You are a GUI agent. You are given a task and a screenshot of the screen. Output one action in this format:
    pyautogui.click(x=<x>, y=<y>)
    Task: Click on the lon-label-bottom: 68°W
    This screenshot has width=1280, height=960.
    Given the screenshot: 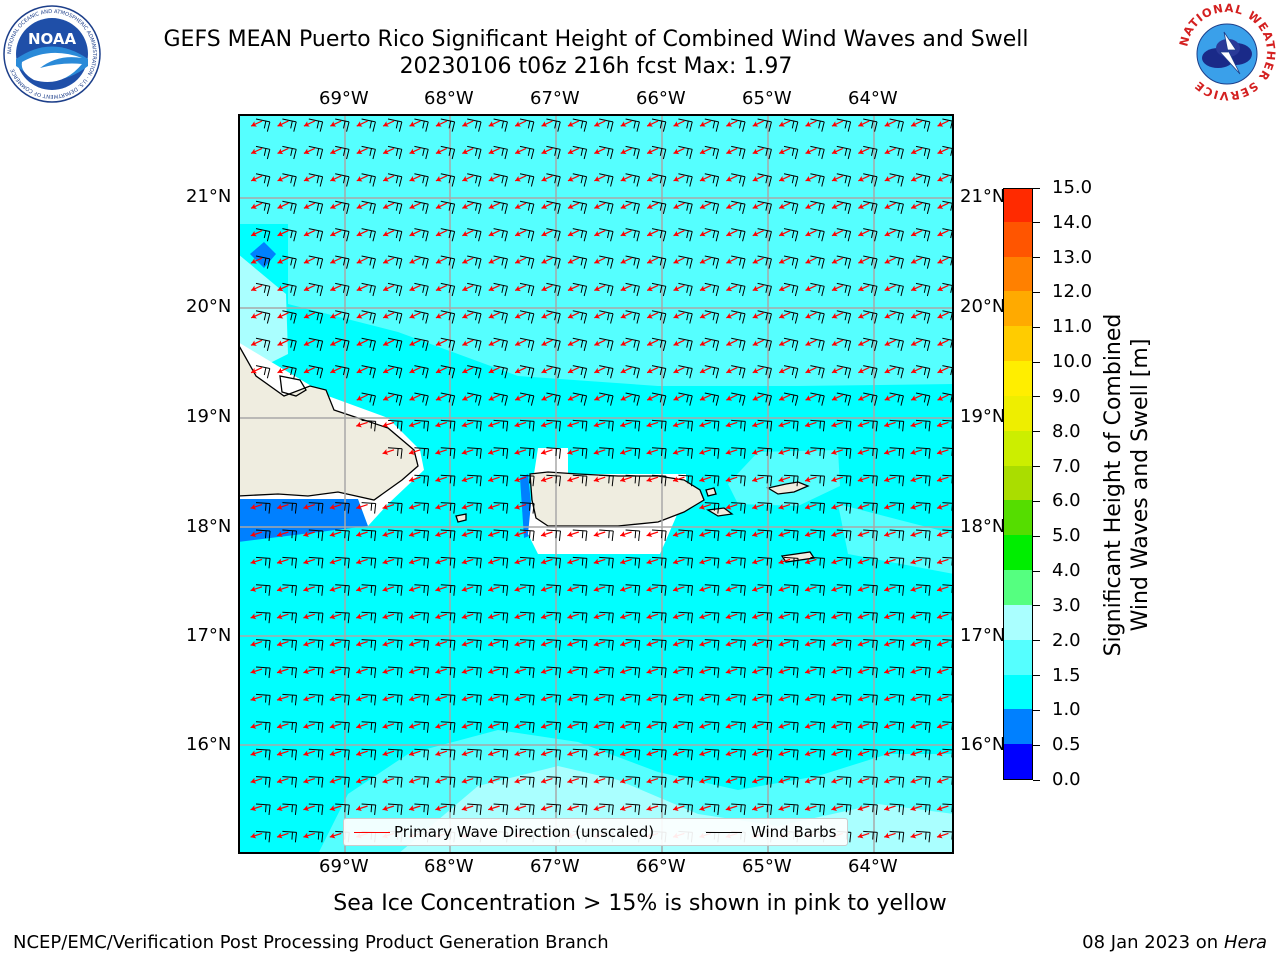 What is the action you would take?
    pyautogui.click(x=449, y=866)
    